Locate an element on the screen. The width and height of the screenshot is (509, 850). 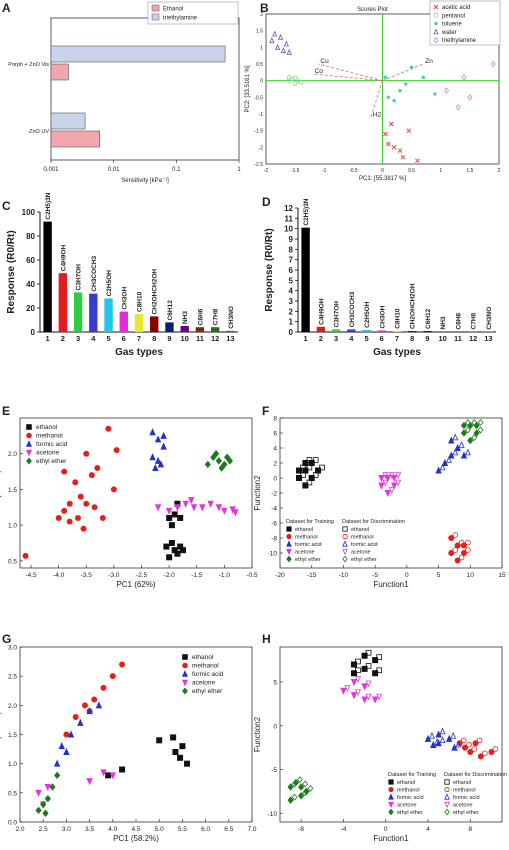
panel-c-y-tick-label: 40 is located at coordinates (30, 284).